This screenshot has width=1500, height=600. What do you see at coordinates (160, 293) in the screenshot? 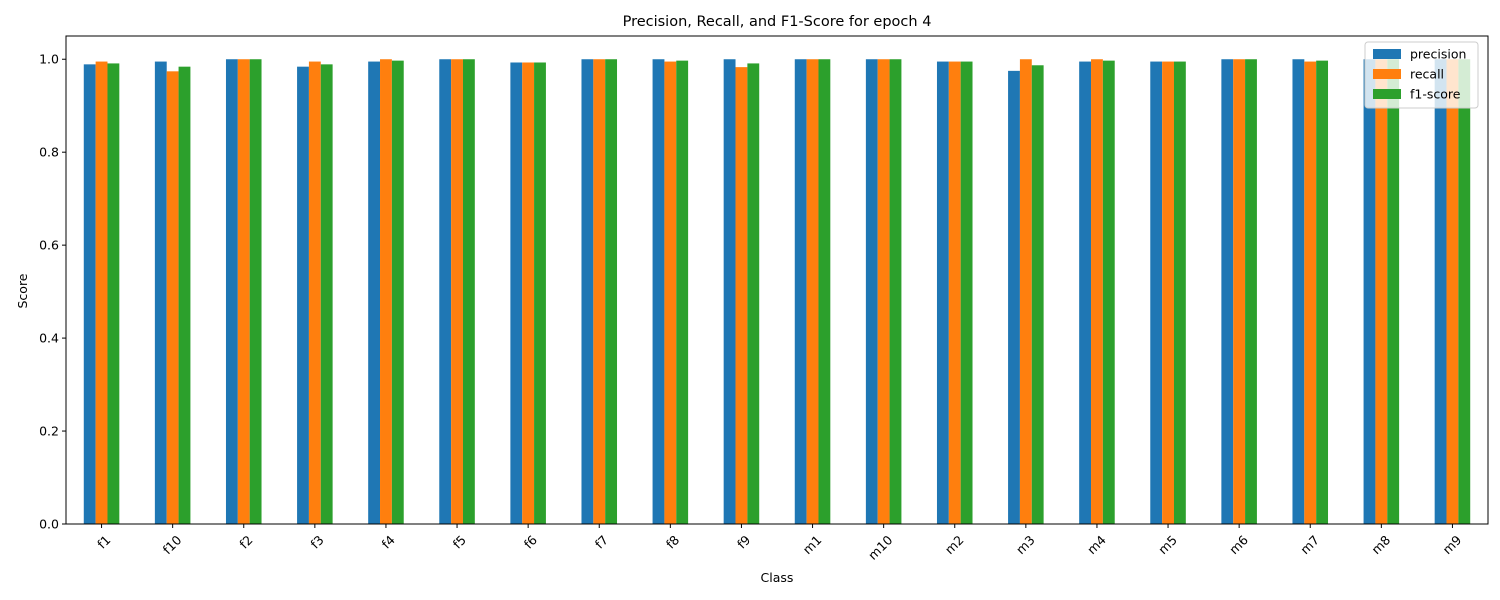
I see `bar-precision-f10` at bounding box center [160, 293].